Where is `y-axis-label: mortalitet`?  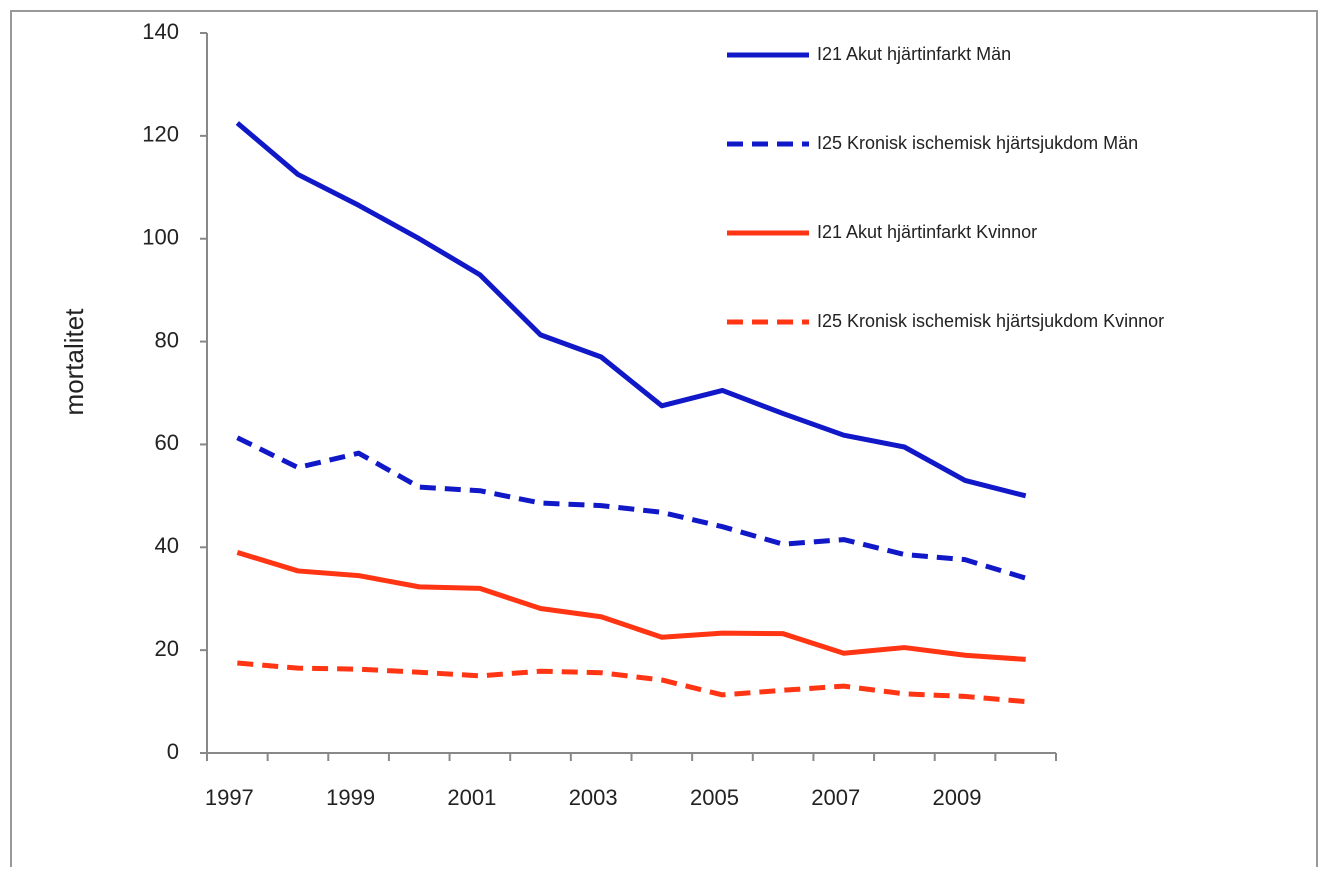 y-axis-label: mortalitet is located at coordinates (74, 362).